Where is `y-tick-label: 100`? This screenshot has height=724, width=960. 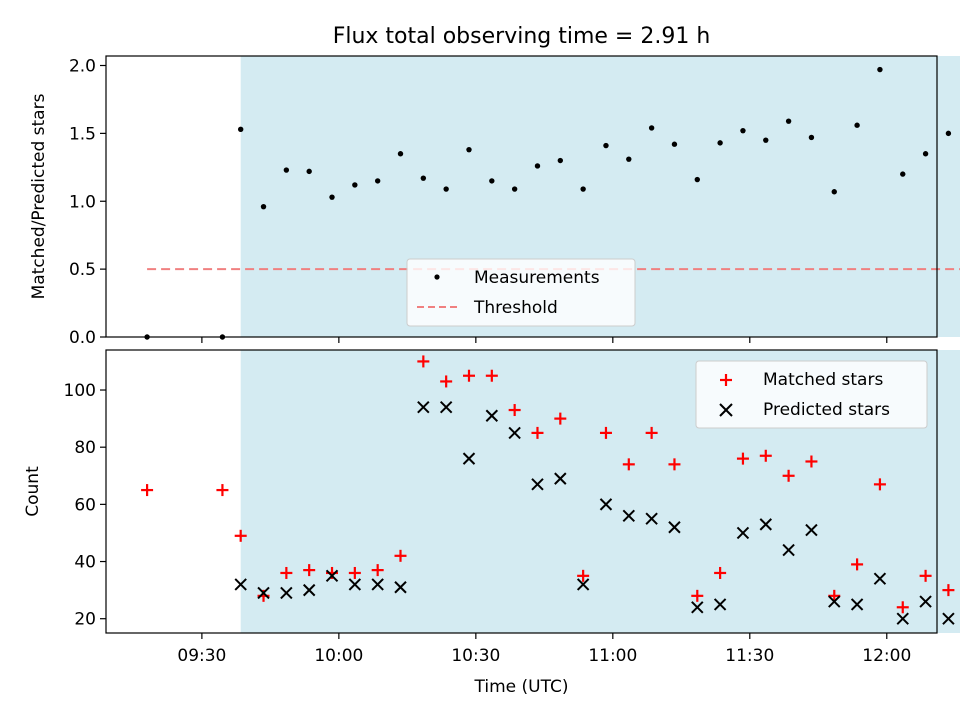
y-tick-label: 100 is located at coordinates (80, 391).